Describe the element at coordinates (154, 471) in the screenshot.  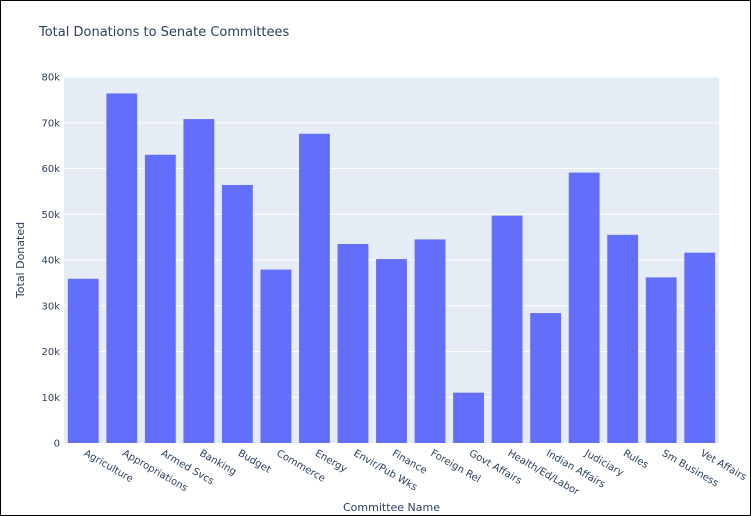
I see `x-tick-label: Appropriations` at that location.